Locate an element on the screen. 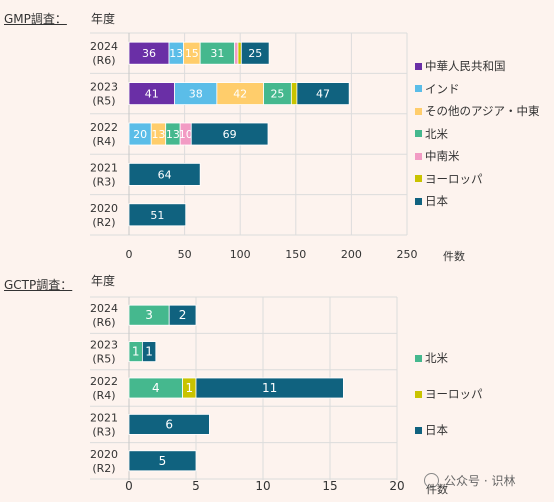 This screenshot has height=502, width=554. gmp-y-tick-year: 2022 is located at coordinates (104, 127).